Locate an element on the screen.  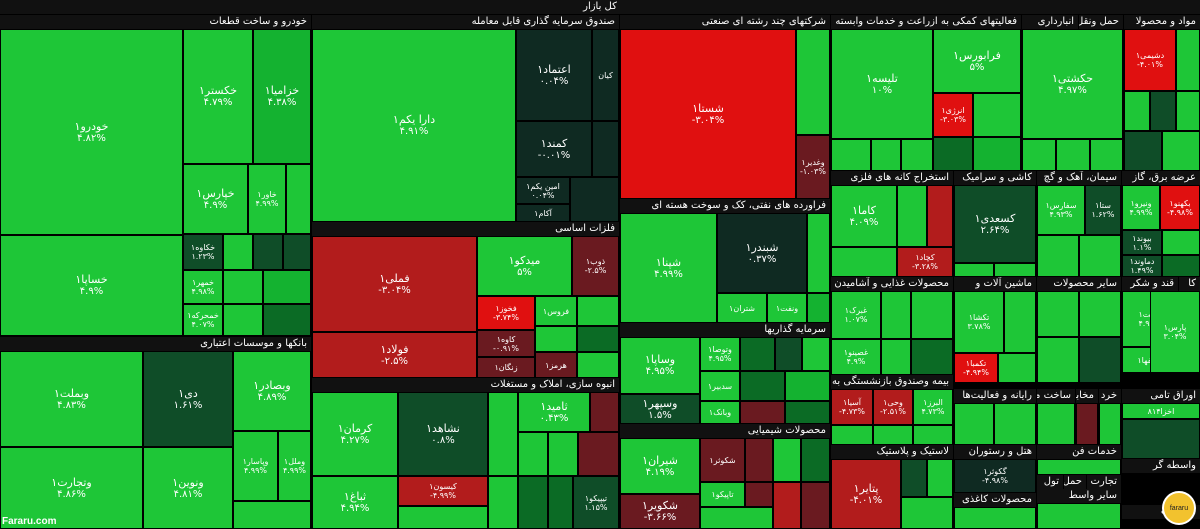
sector-header: ساخت مح is located at coordinates (1056, 396).